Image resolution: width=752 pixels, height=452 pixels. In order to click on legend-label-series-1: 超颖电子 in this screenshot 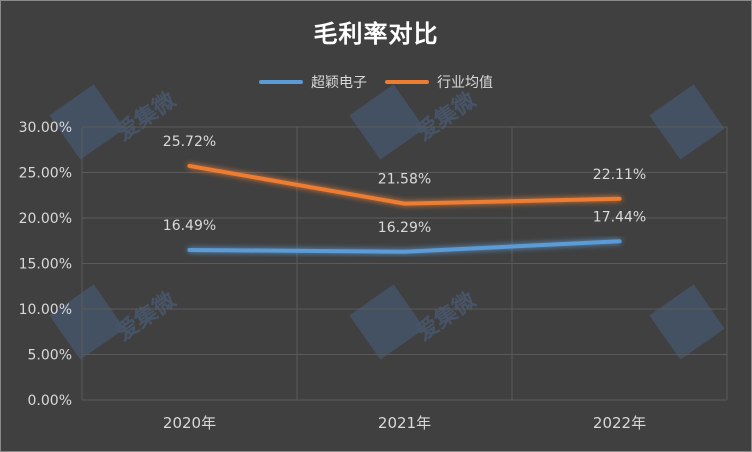, I will do `click(339, 83)`.